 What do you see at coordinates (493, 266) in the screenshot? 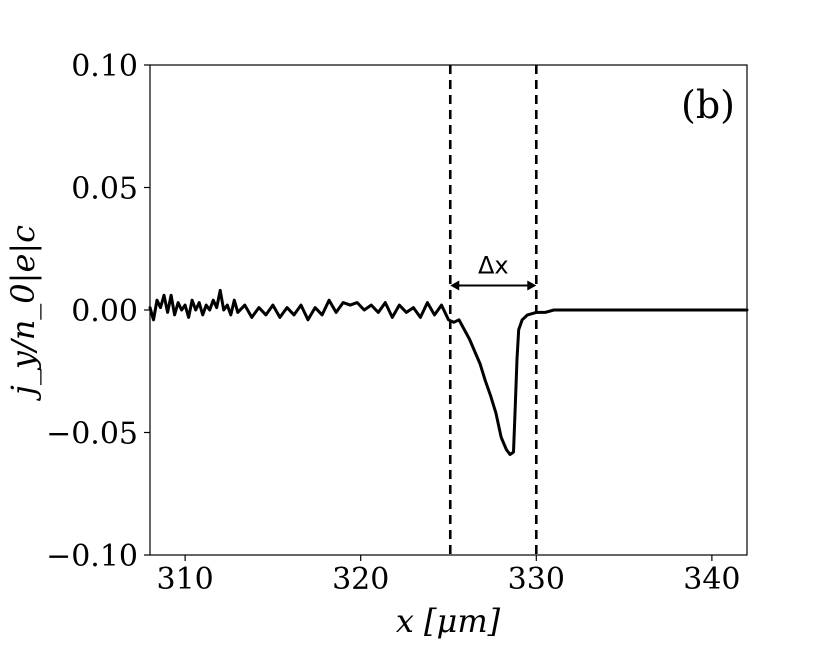
I see `delta-x-label: Δx` at bounding box center [493, 266].